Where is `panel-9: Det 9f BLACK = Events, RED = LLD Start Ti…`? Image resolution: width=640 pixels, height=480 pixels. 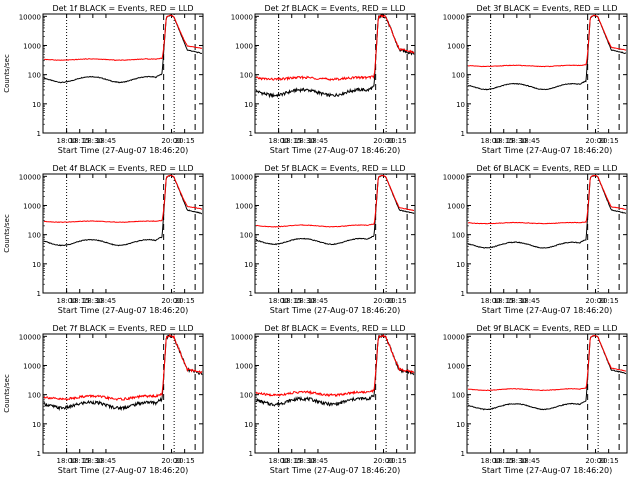 panel-9: Det 9f BLACK = Events, RED = LLD Start Ti… is located at coordinates (535, 399).